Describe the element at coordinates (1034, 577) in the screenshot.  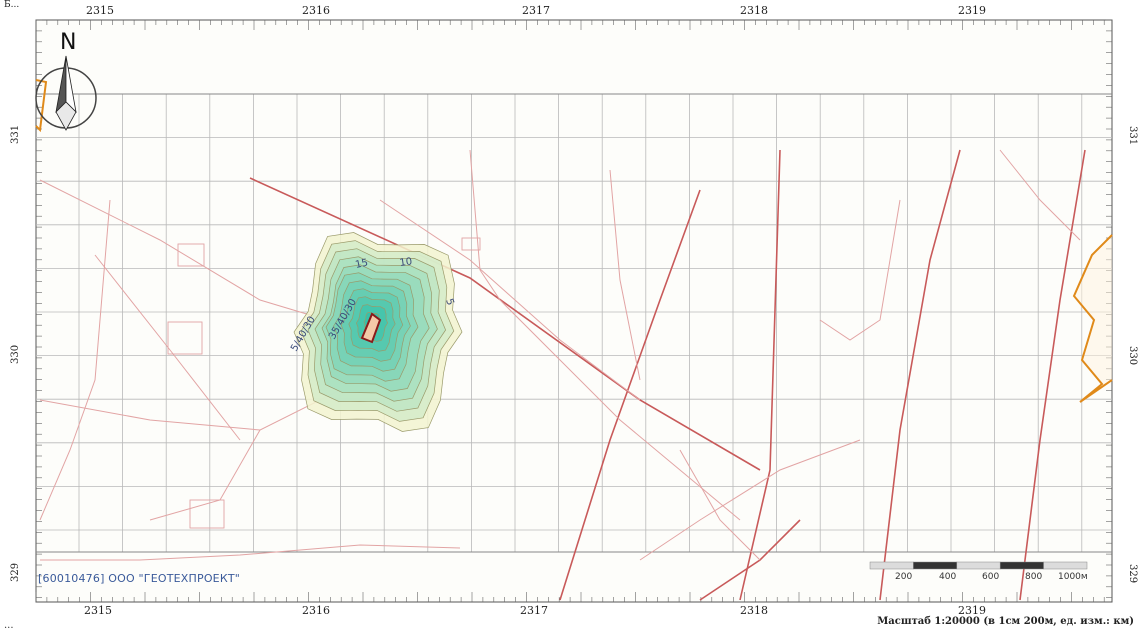
I see `scale-label-800: 800` at that location.